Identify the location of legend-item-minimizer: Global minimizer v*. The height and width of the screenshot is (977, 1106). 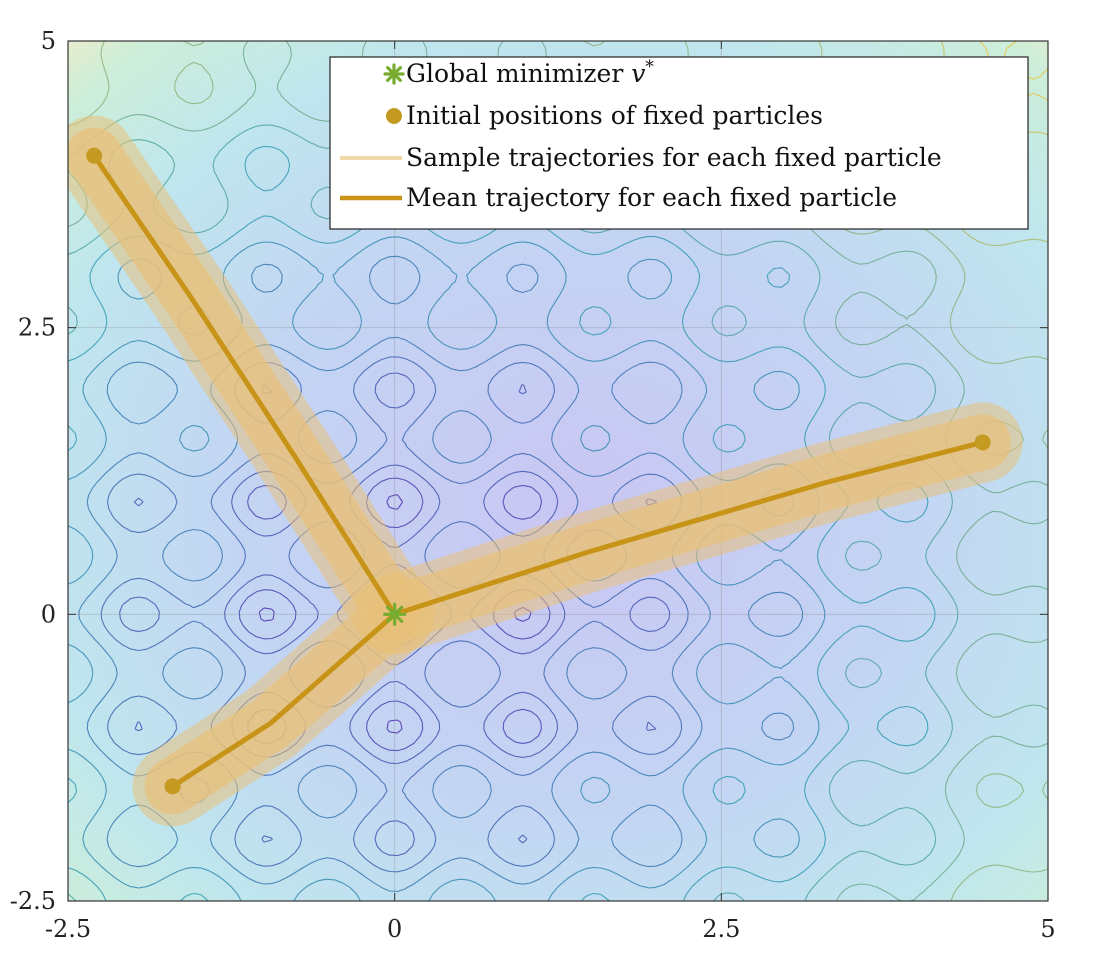
(518, 72).